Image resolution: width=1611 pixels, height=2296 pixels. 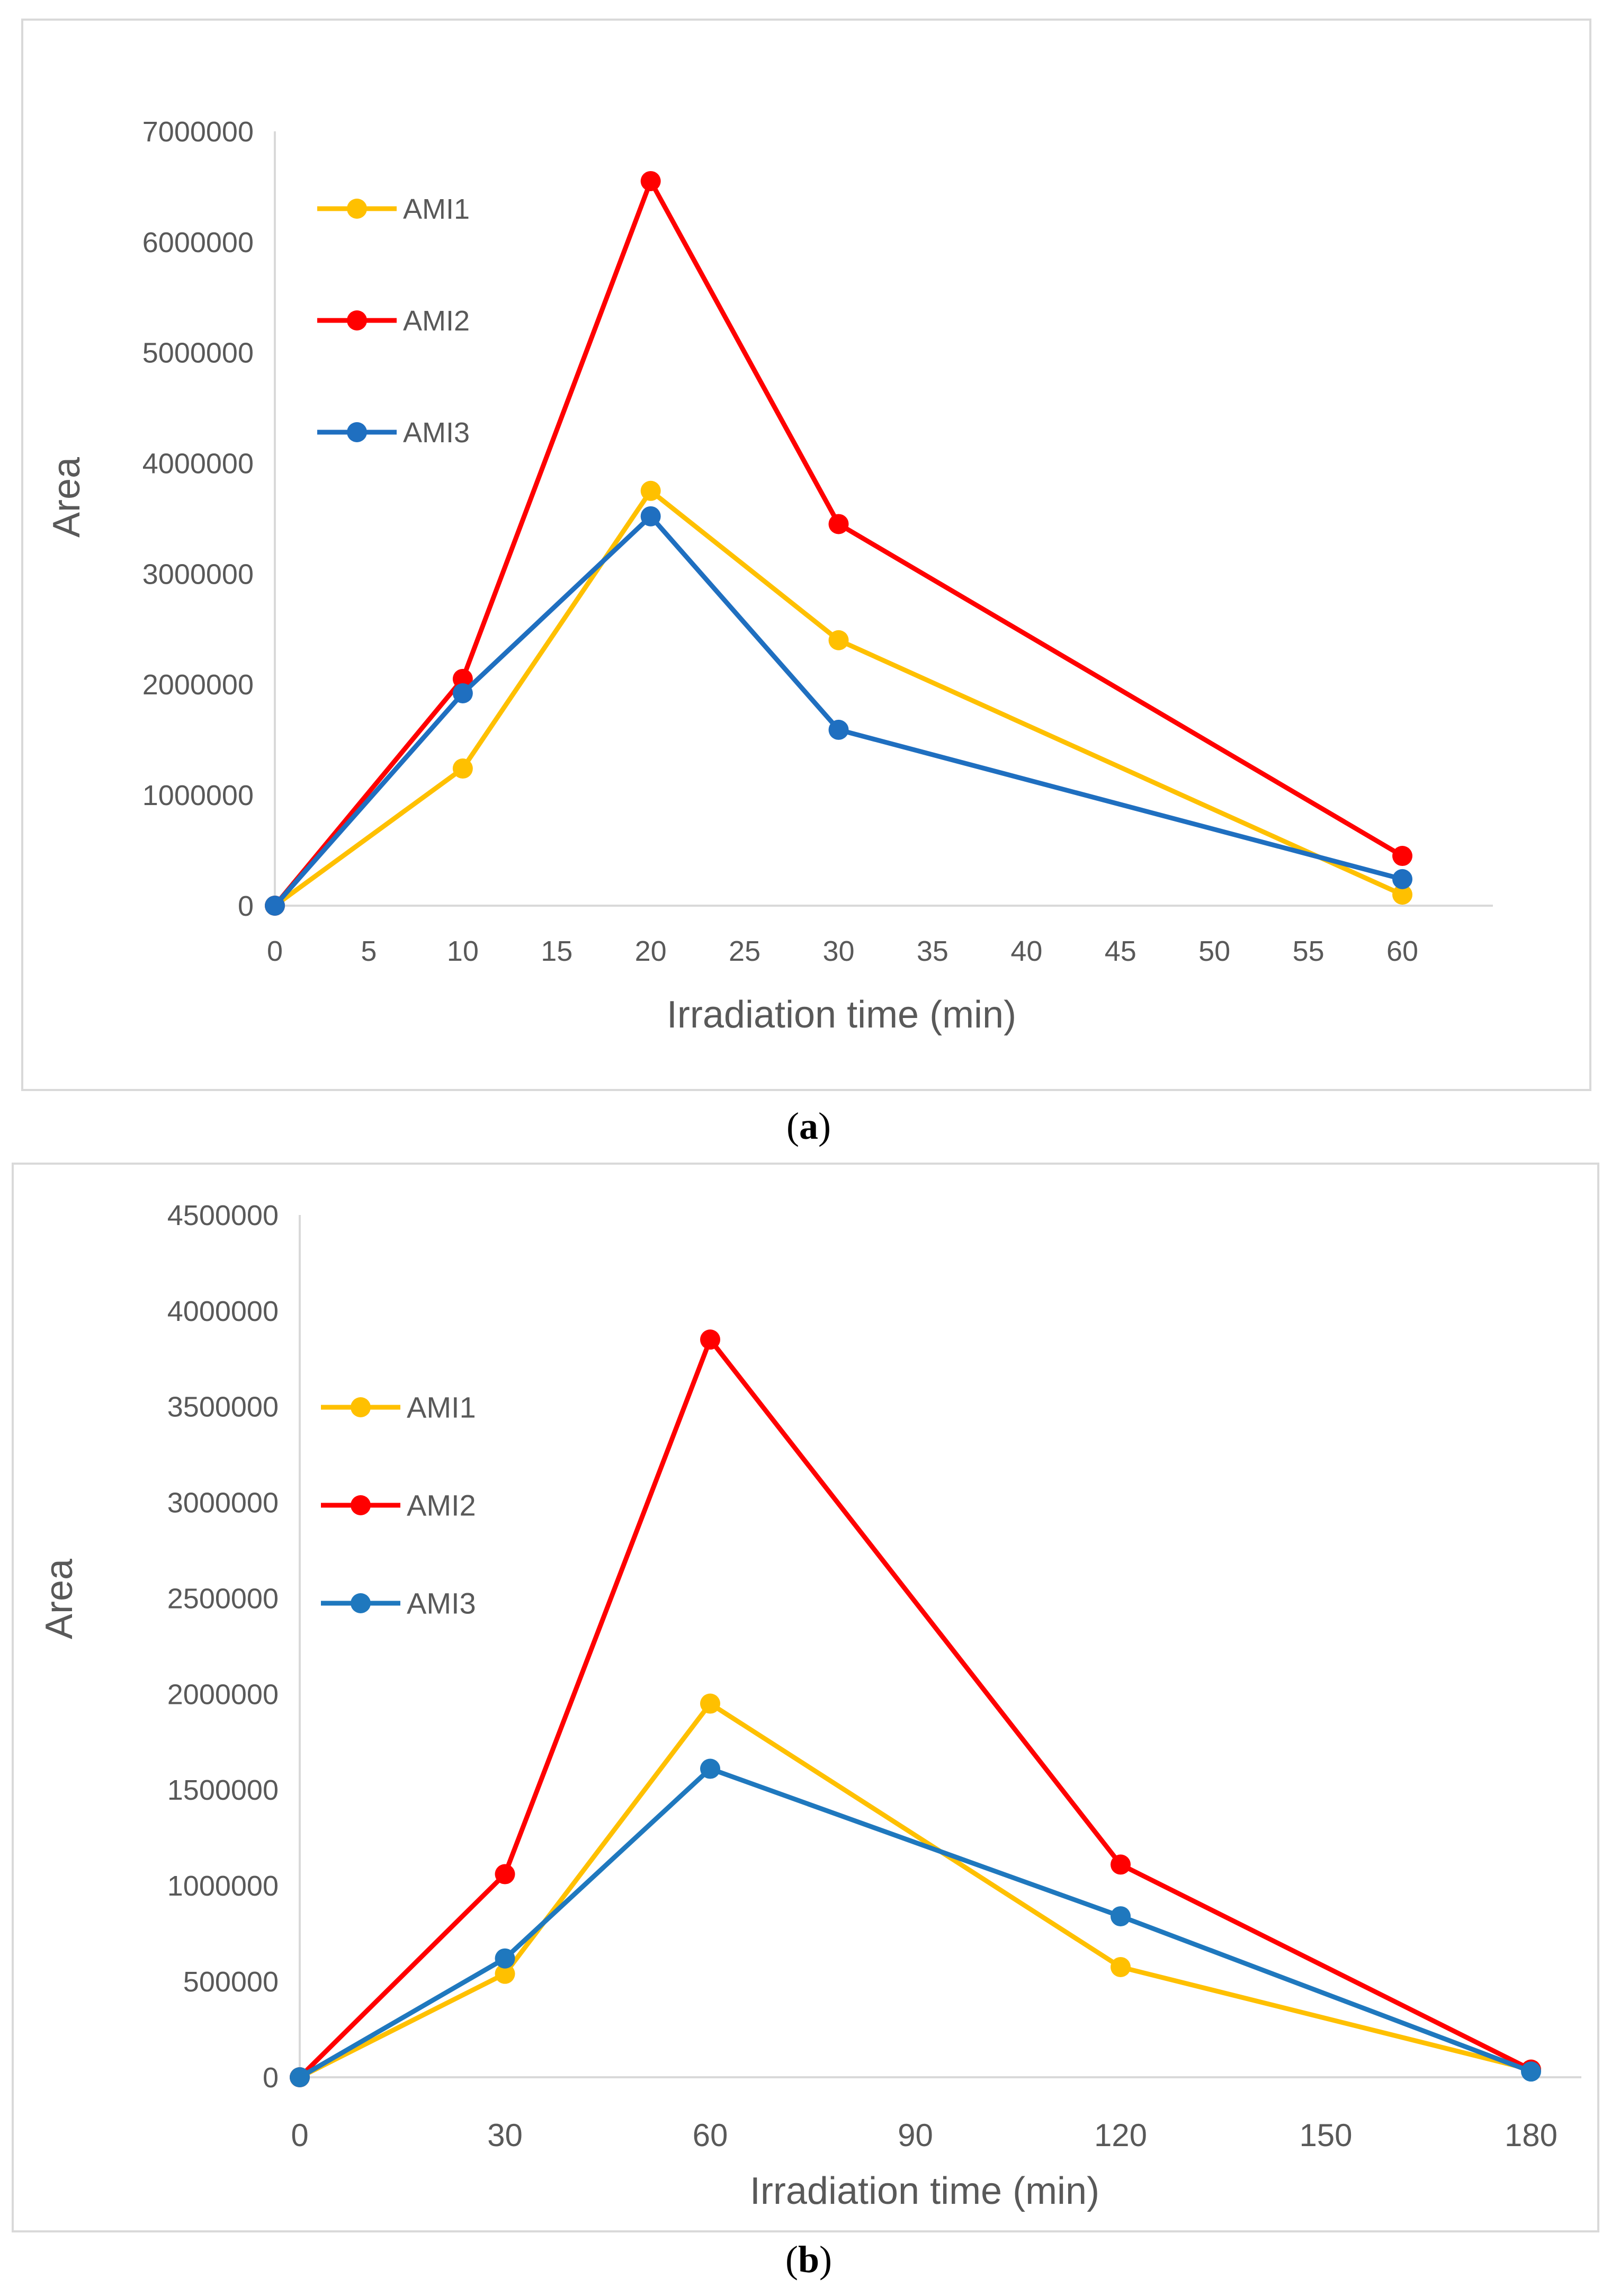 I want to click on chart-b-y-tick-label: 4500000, so click(x=223, y=1215).